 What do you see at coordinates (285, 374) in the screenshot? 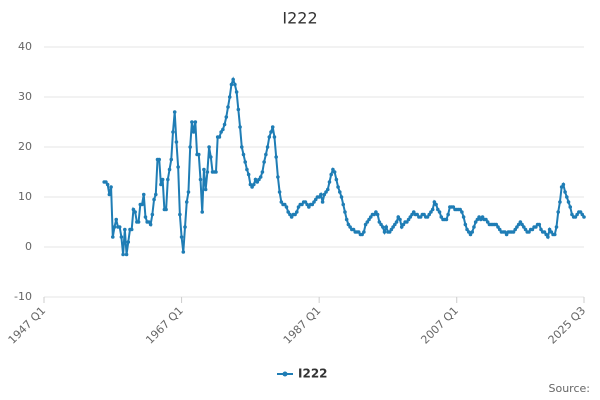
I see `legend-marker` at bounding box center [285, 374].